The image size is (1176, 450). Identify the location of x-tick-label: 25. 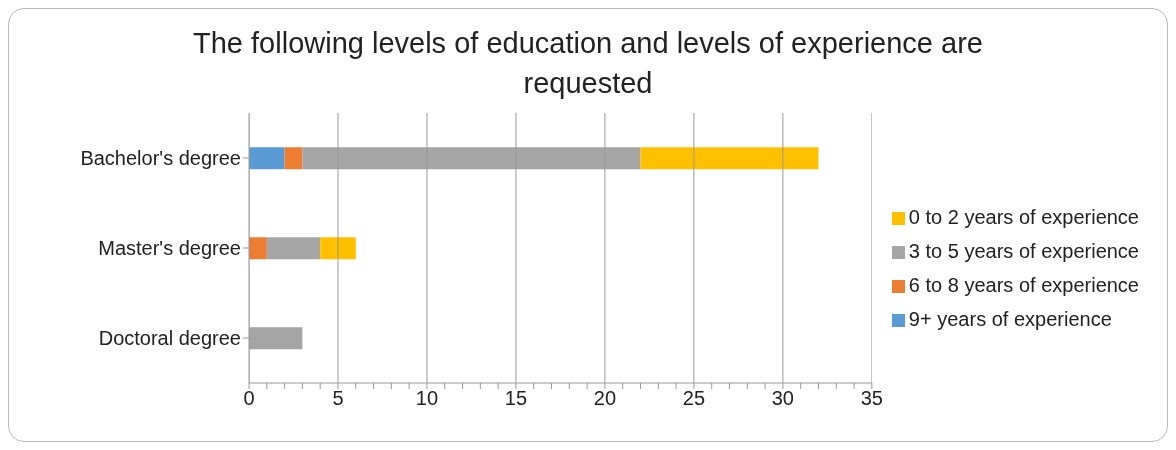
(694, 398).